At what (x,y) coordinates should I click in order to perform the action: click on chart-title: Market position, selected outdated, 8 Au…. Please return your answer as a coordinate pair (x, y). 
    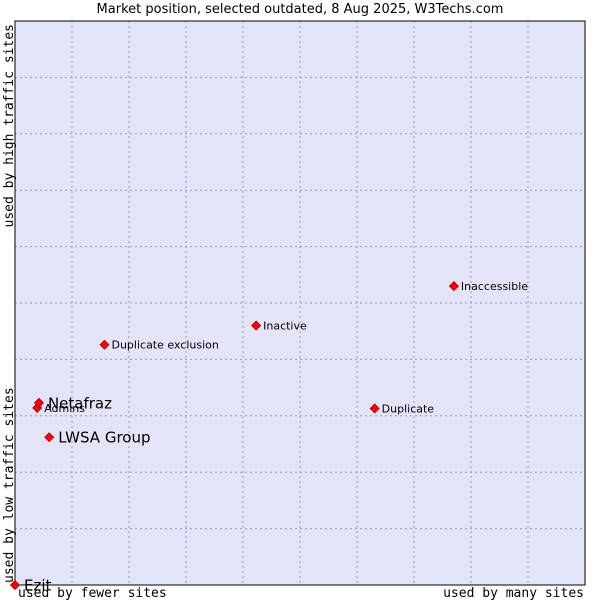
    Looking at the image, I should click on (300, 9).